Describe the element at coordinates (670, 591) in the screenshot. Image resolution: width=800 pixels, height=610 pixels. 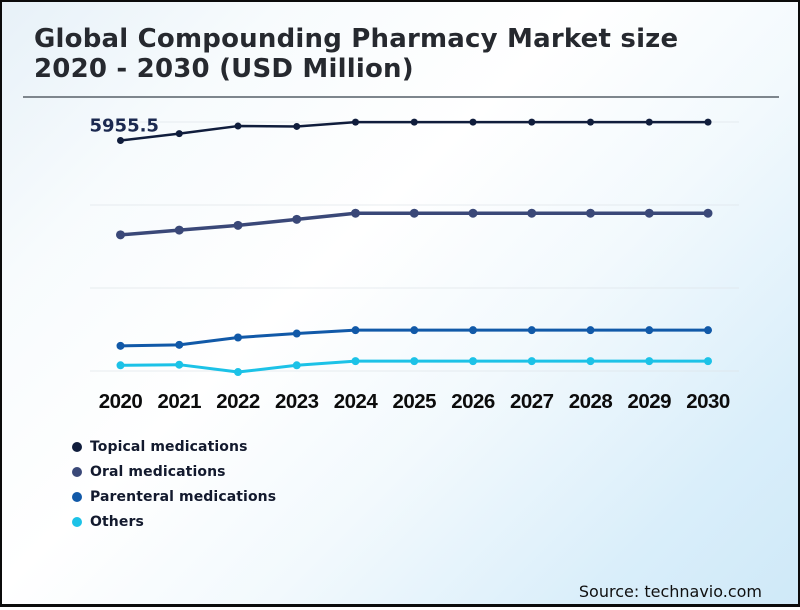
I see `source-credit: Source: technavio.com` at that location.